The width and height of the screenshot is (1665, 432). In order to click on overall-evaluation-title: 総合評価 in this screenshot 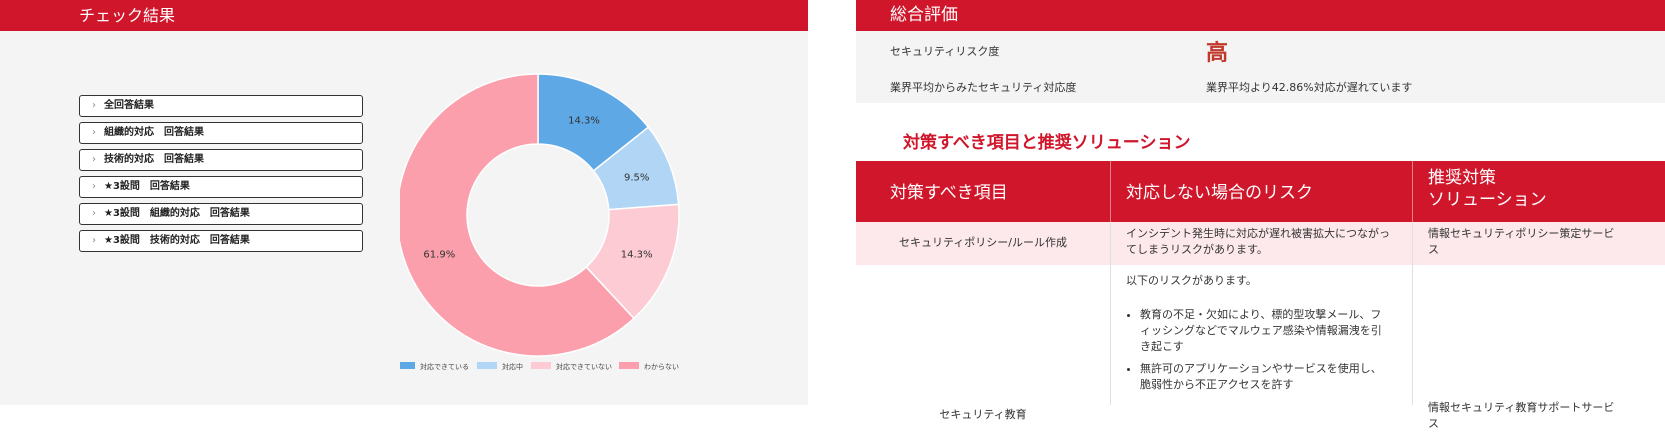, I will do `click(1260, 15)`.